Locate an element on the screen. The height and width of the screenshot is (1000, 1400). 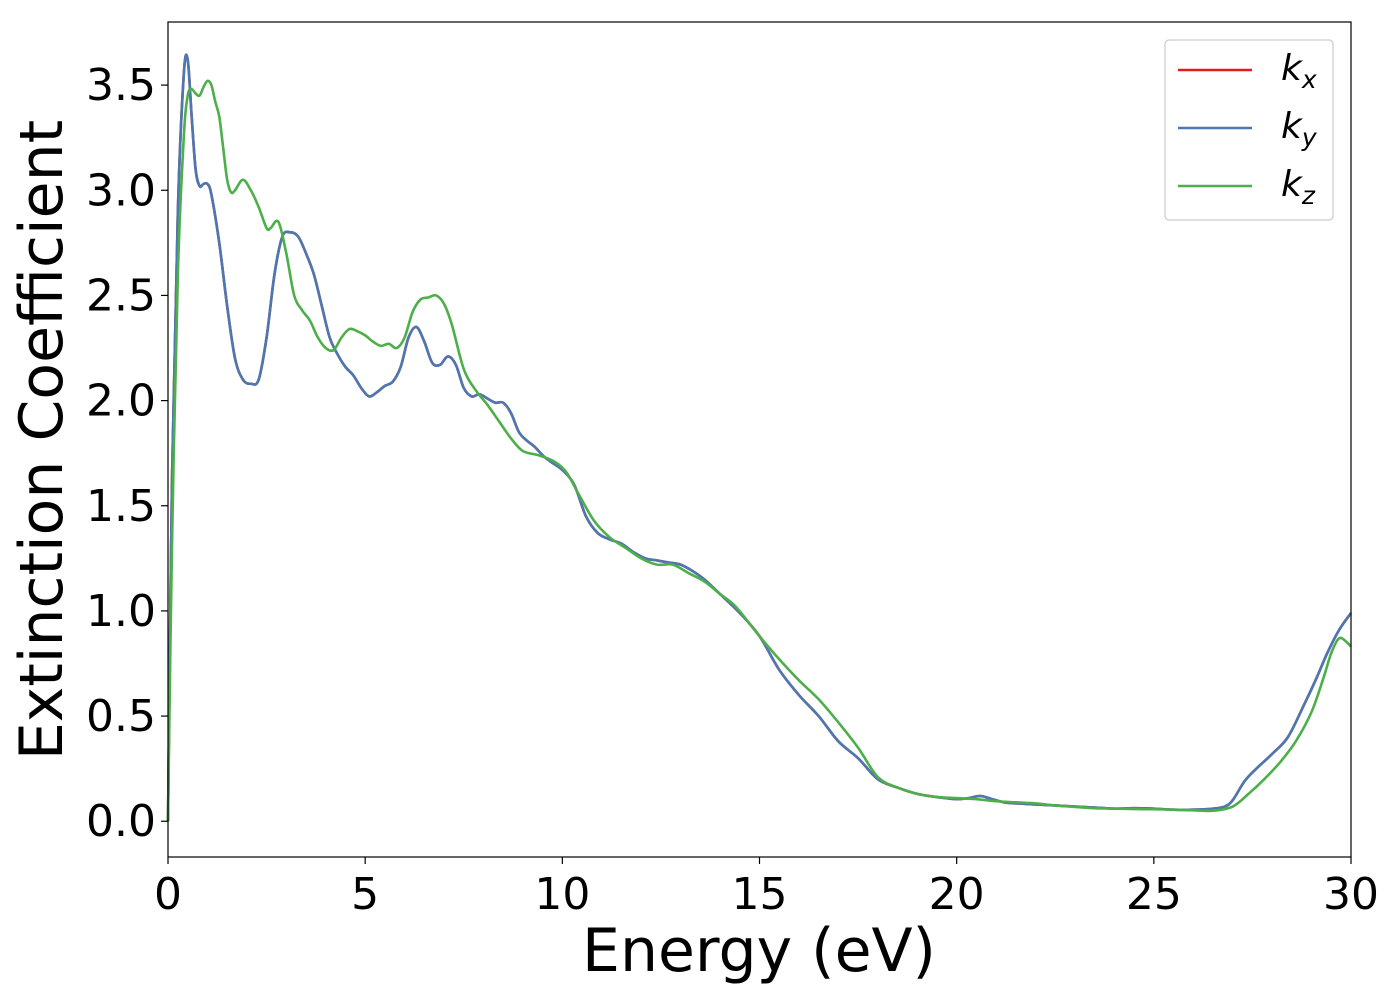
x-tick-label: 30 is located at coordinates (1351, 894).